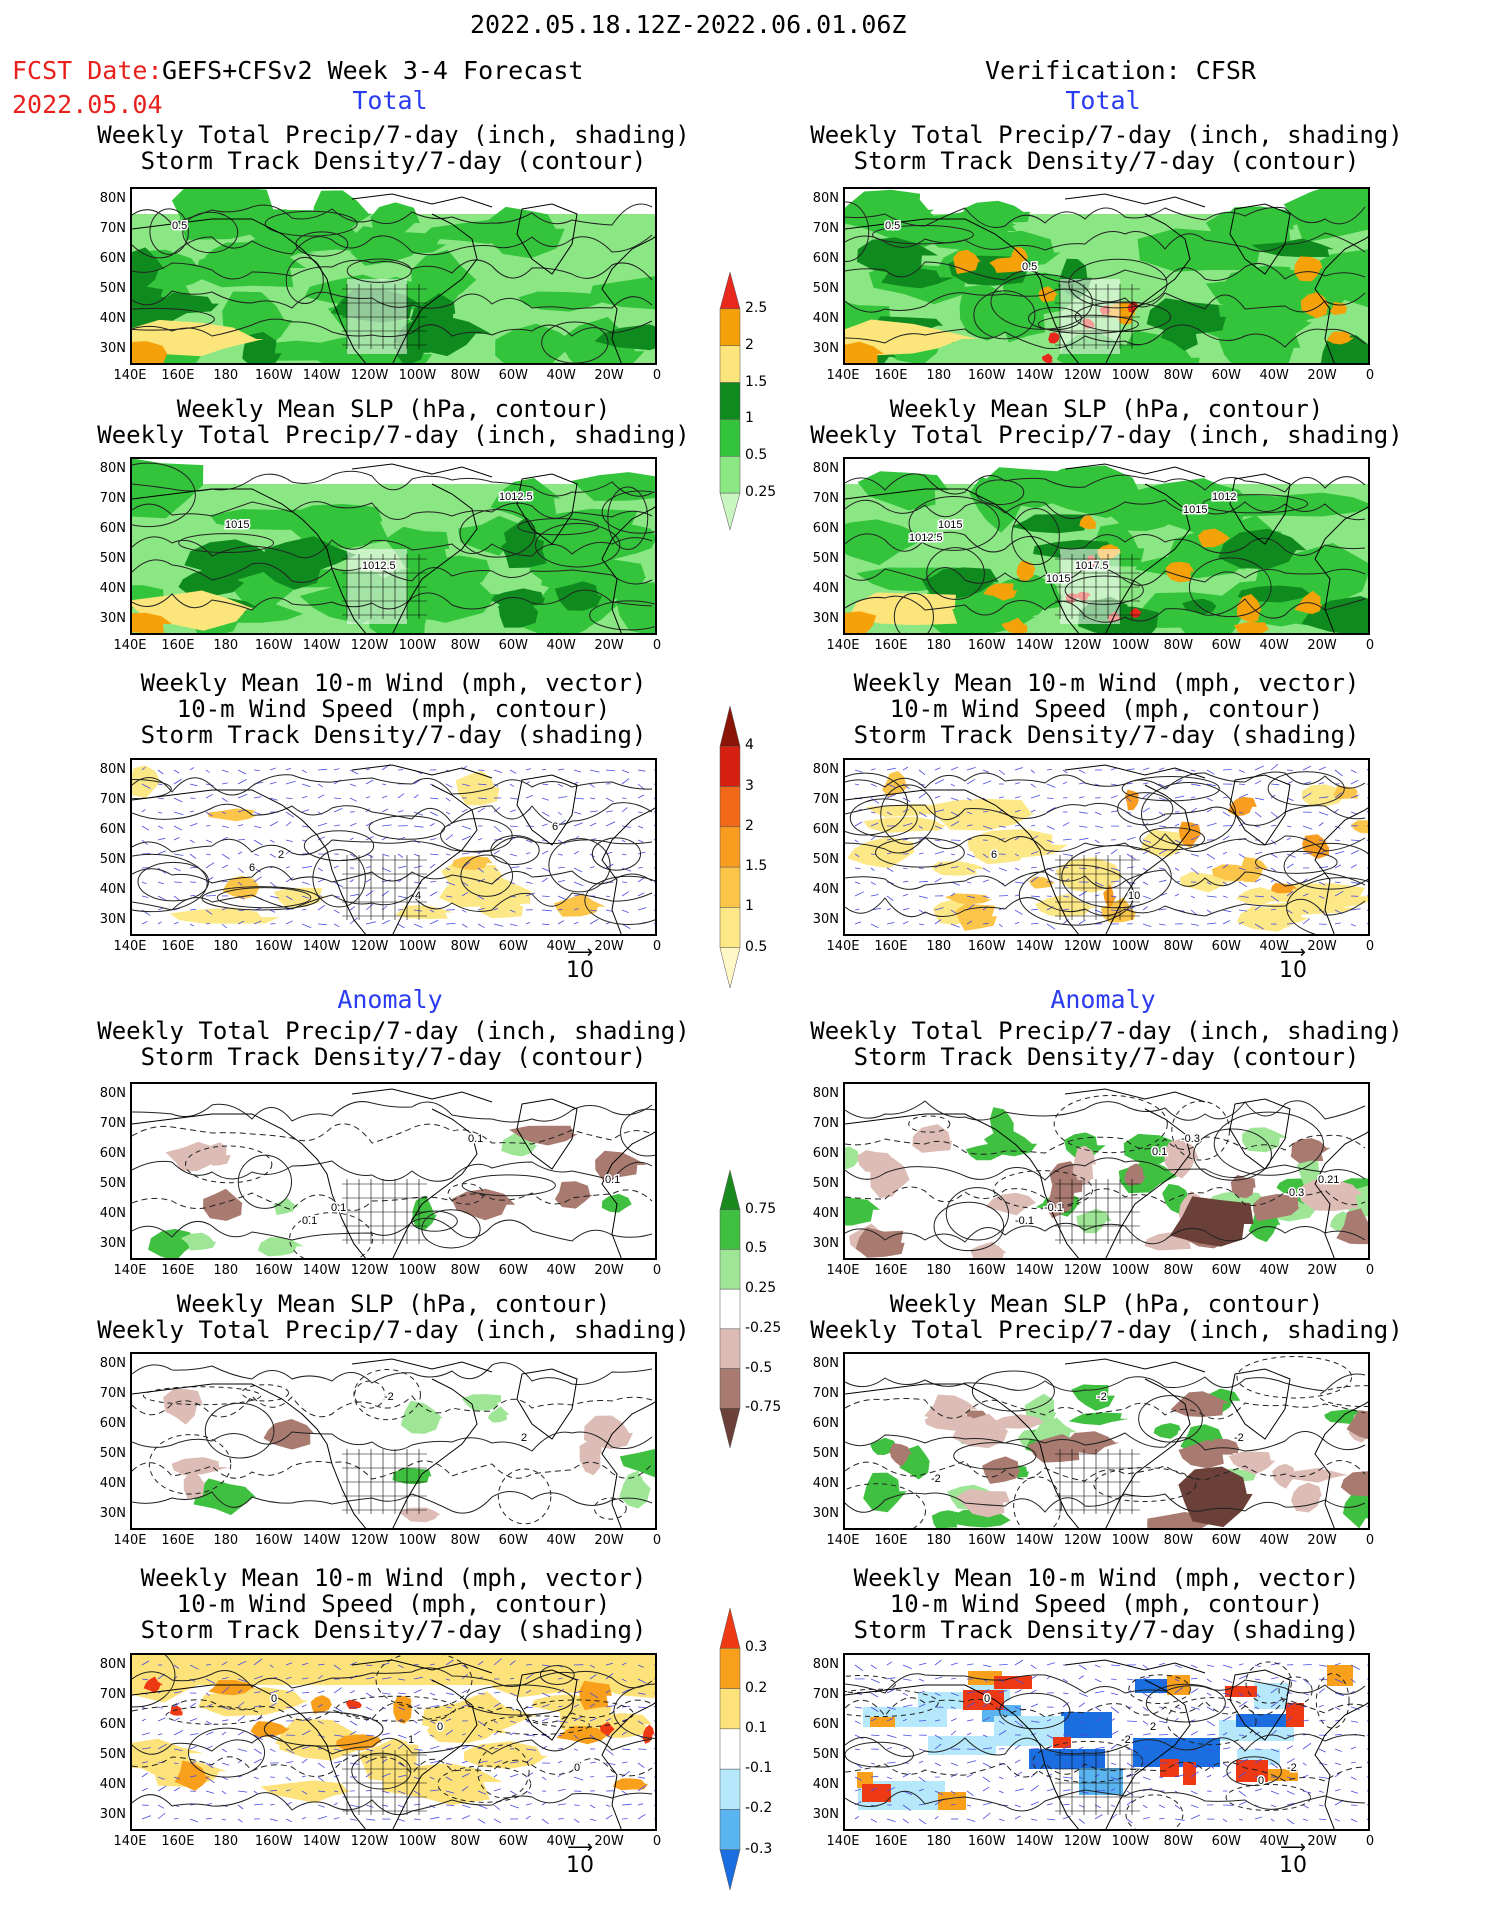  What do you see at coordinates (1029, 267) in the screenshot?
I see `contour-label: 0.5` at bounding box center [1029, 267].